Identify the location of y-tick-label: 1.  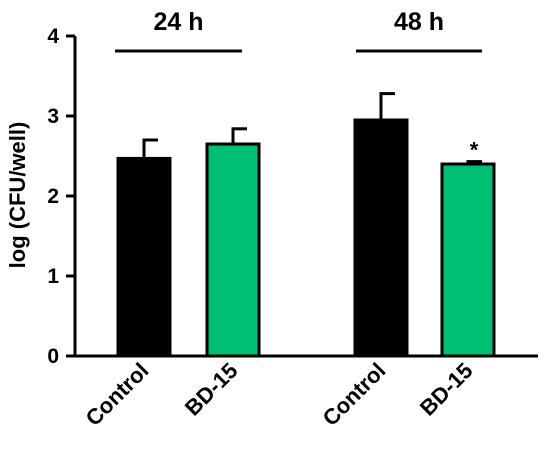
(53, 276).